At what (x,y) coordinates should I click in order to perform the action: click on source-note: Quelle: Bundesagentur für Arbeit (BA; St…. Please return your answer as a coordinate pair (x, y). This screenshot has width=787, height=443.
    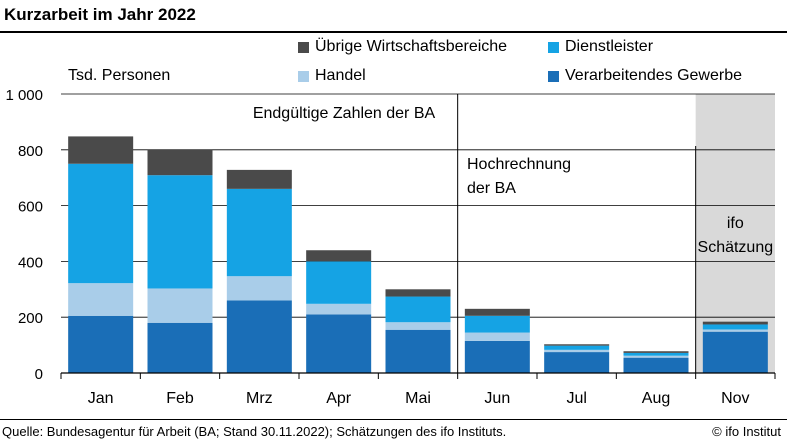
    Looking at the image, I should click on (254, 431).